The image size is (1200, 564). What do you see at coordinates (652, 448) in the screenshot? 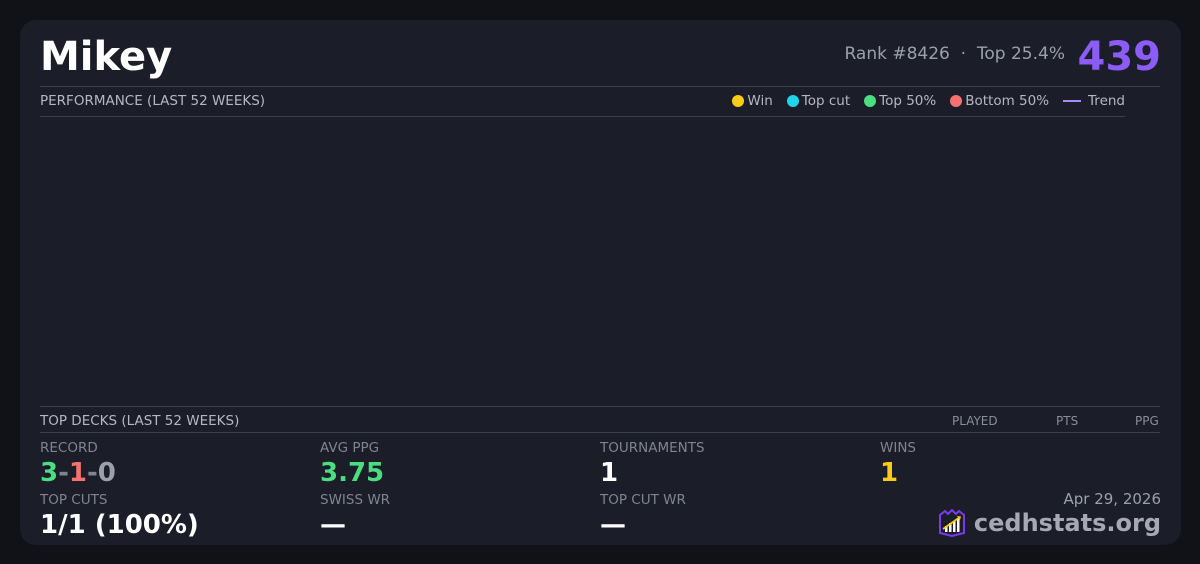
I see `tournaments-label: TOURNAMENTS` at bounding box center [652, 448].